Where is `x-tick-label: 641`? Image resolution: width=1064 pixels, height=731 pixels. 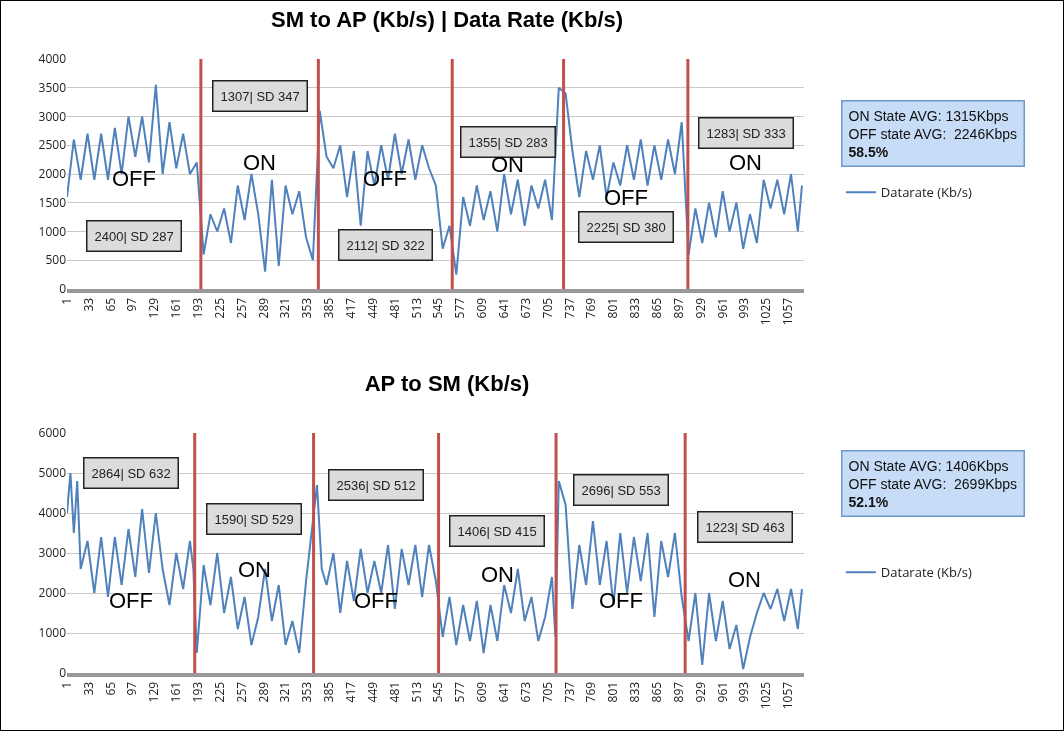
x-tick-label: 641 is located at coordinates (504, 308).